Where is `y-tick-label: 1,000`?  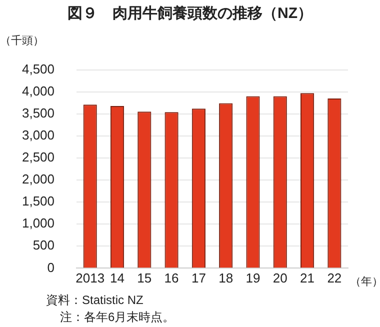 y-tick-label: 1,000 is located at coordinates (38, 223).